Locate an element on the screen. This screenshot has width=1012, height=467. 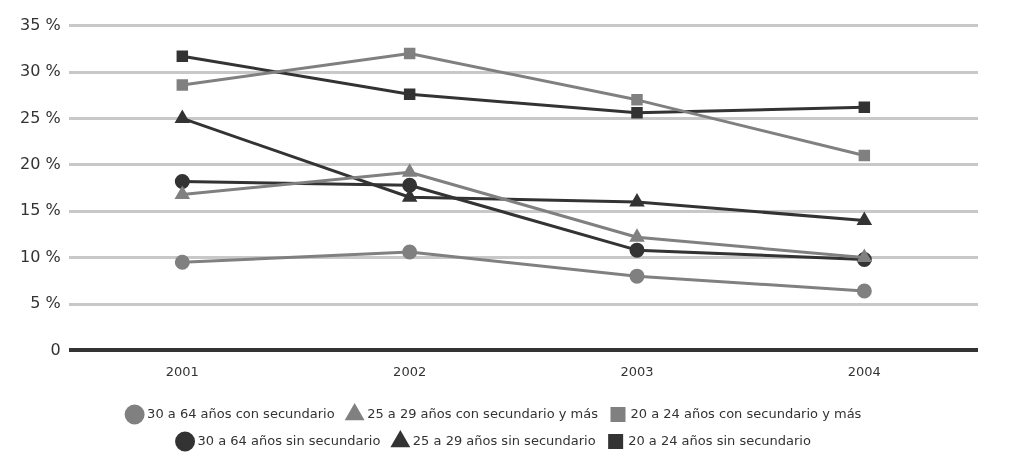
y-tick-label: 30 % is located at coordinates (40, 71).